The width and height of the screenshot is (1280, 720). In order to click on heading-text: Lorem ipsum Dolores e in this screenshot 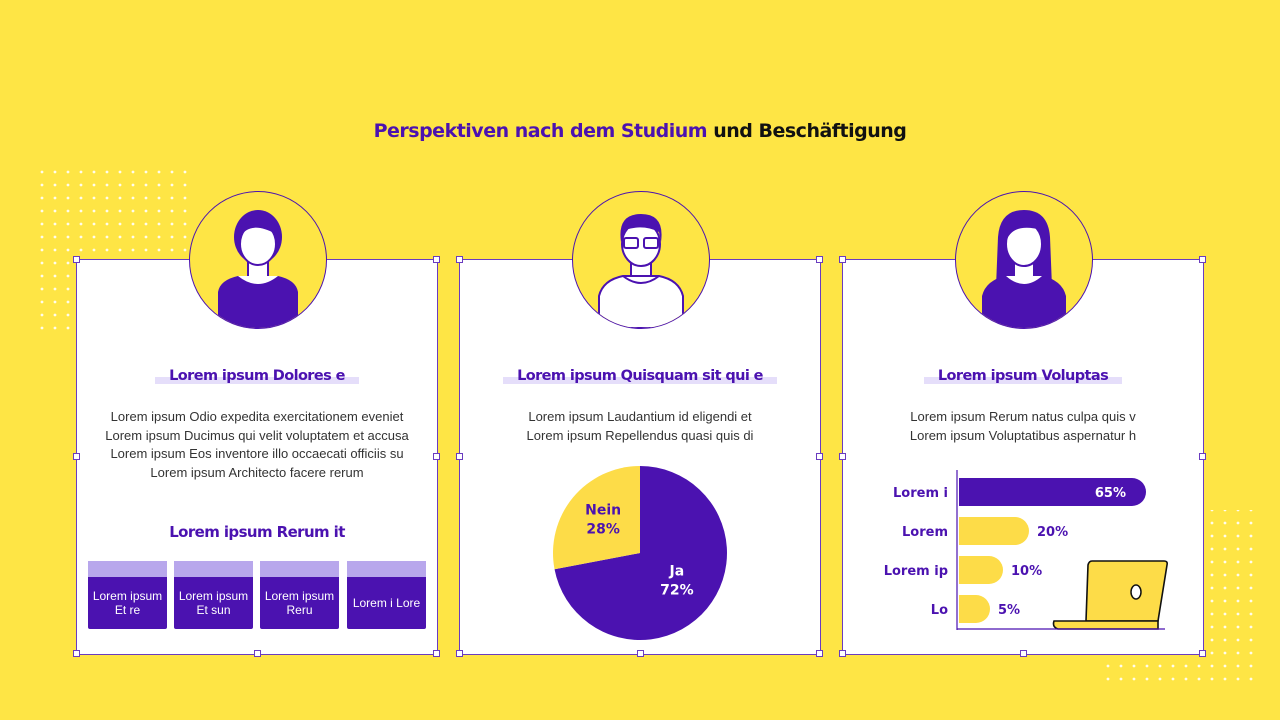, I will do `click(257, 376)`.